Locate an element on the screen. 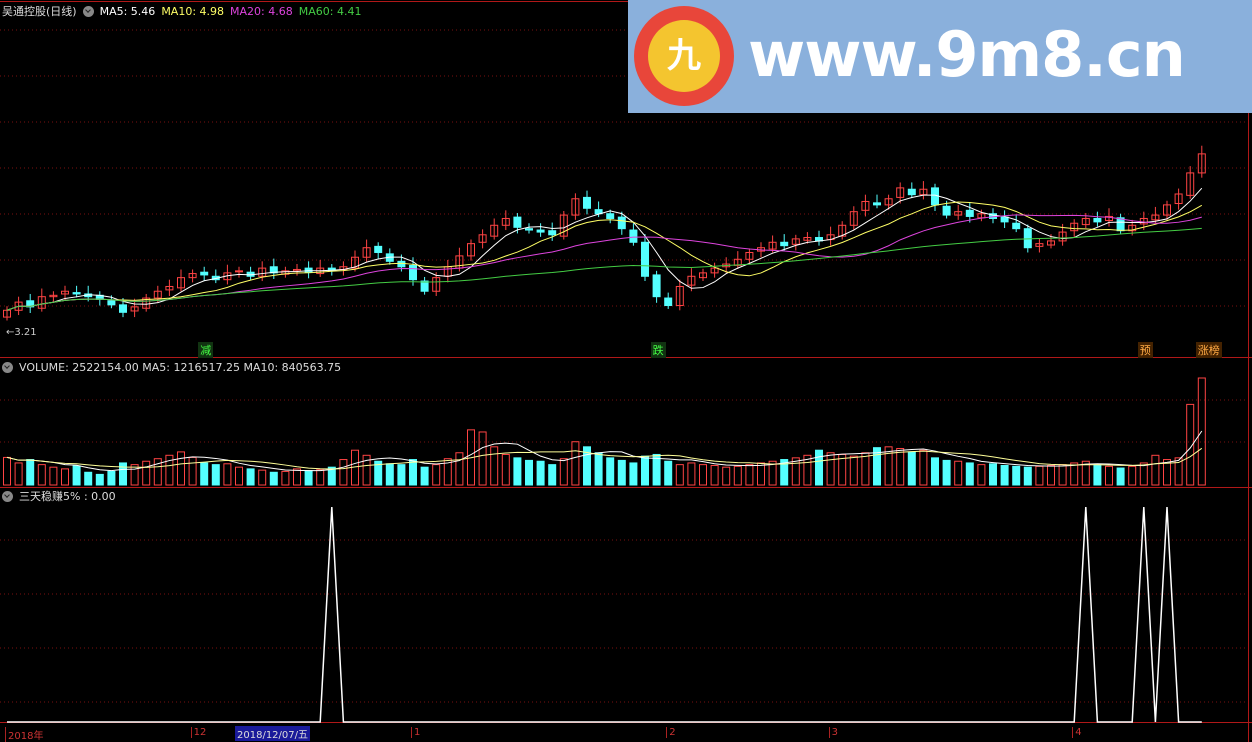  signal-marker: 预 is located at coordinates (1145, 350).